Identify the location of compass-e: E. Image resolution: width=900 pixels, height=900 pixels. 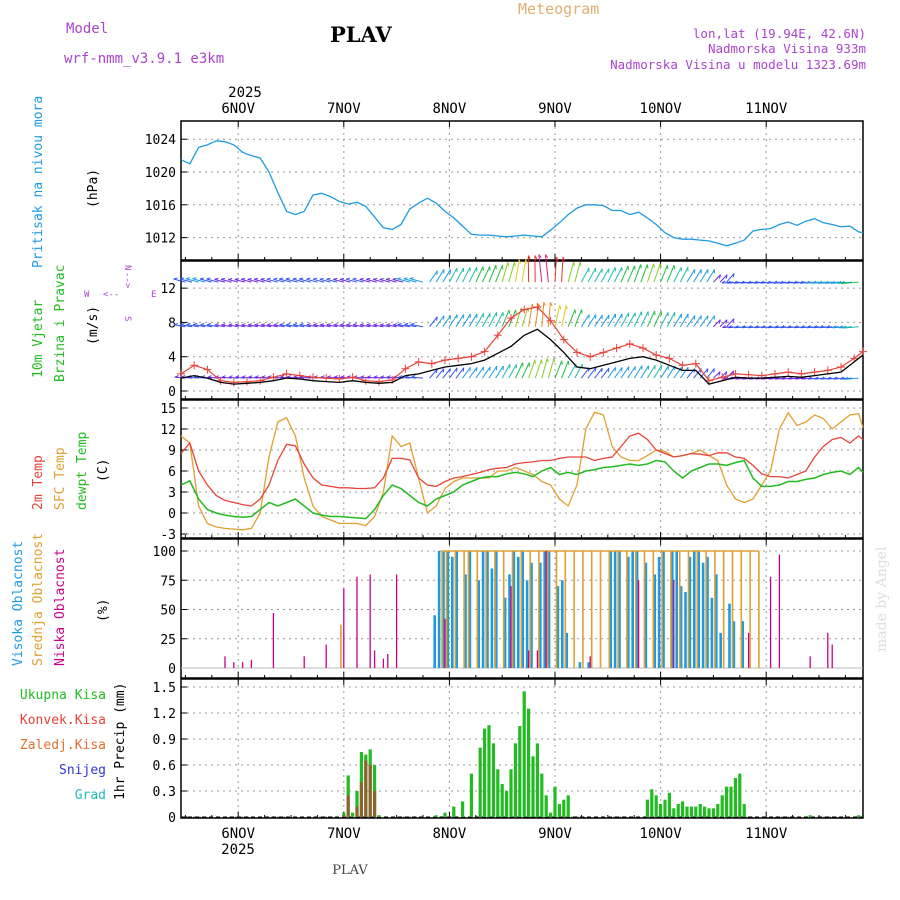
(153, 295).